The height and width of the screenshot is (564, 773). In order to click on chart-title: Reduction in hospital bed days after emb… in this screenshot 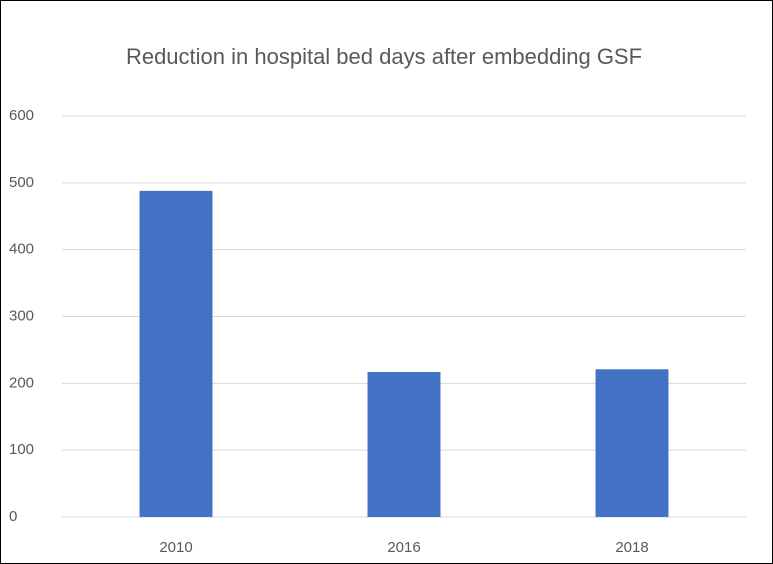, I will do `click(384, 56)`.